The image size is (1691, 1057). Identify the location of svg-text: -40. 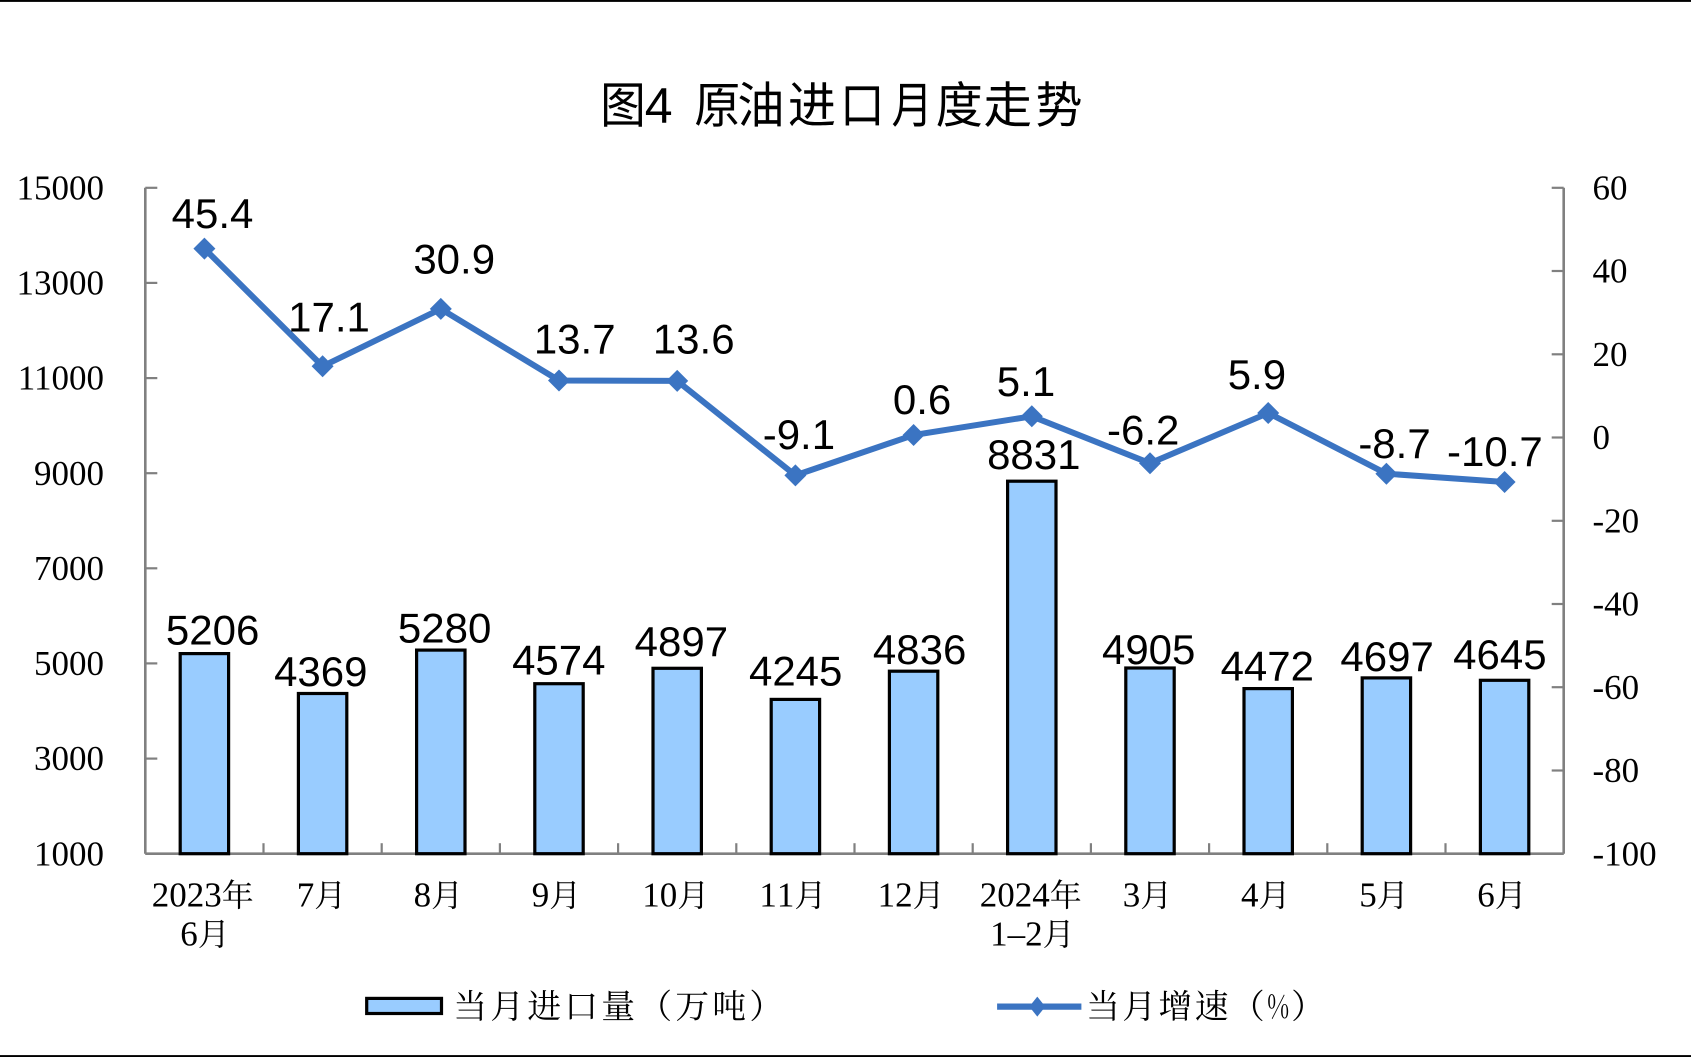
(1616, 604).